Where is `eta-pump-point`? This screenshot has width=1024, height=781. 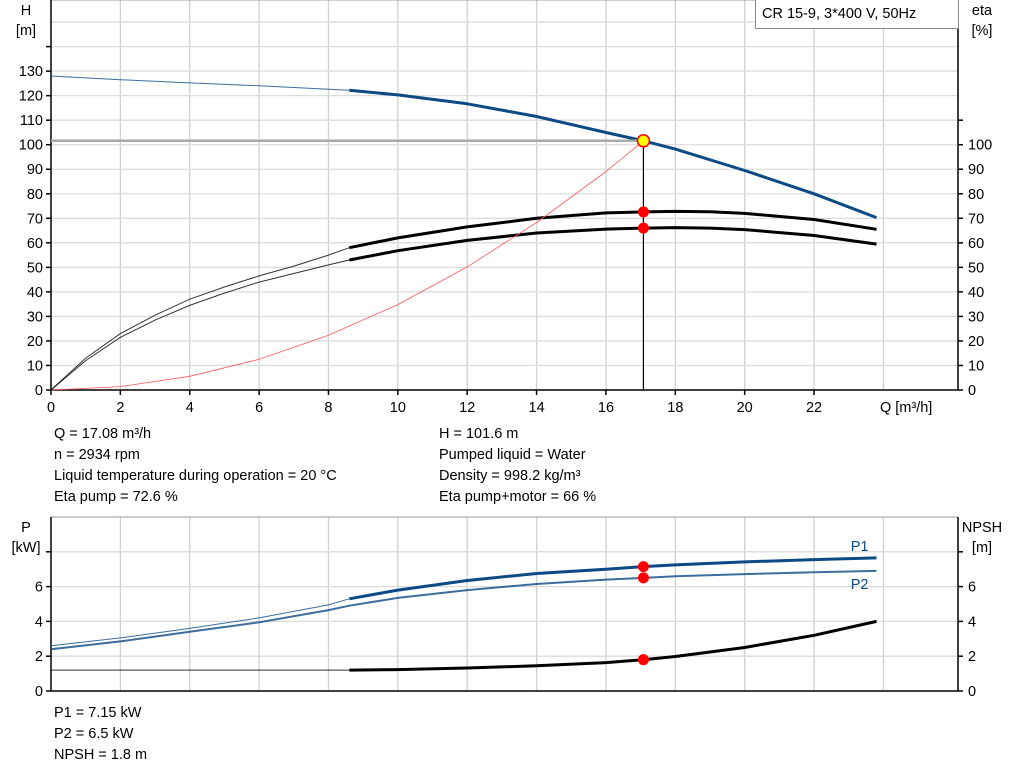
eta-pump-point is located at coordinates (643, 212).